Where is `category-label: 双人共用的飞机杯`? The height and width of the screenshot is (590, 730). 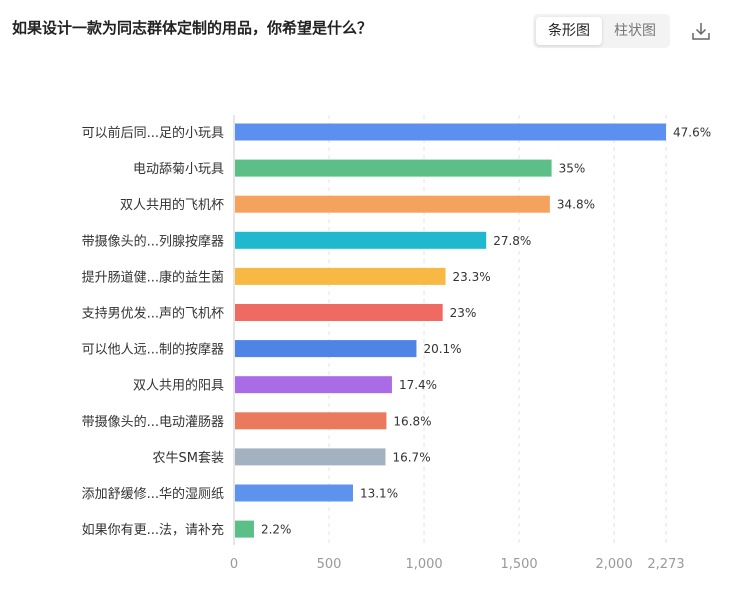
category-label: 双人共用的飞机杯 is located at coordinates (172, 205).